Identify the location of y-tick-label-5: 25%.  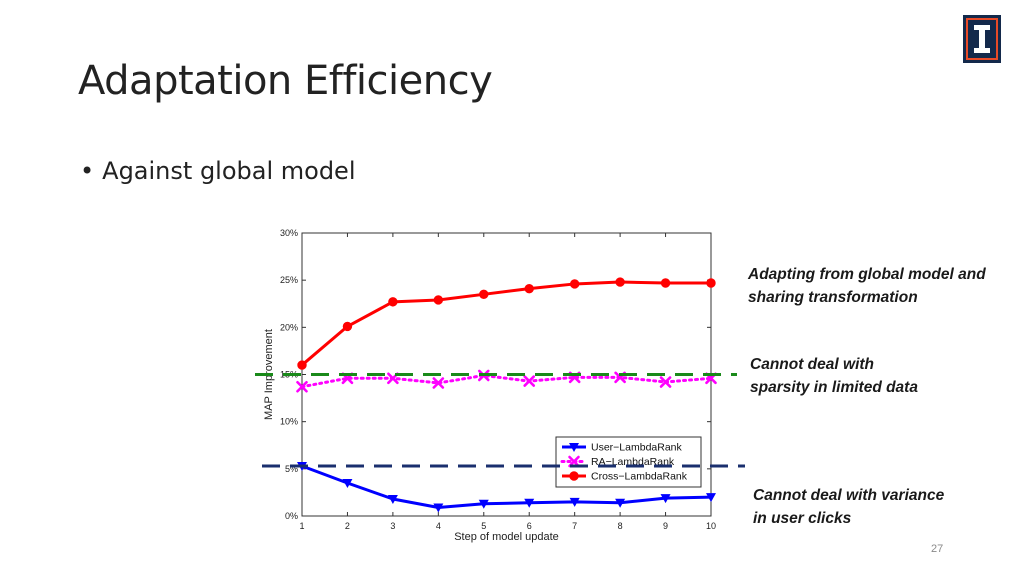
(289, 280).